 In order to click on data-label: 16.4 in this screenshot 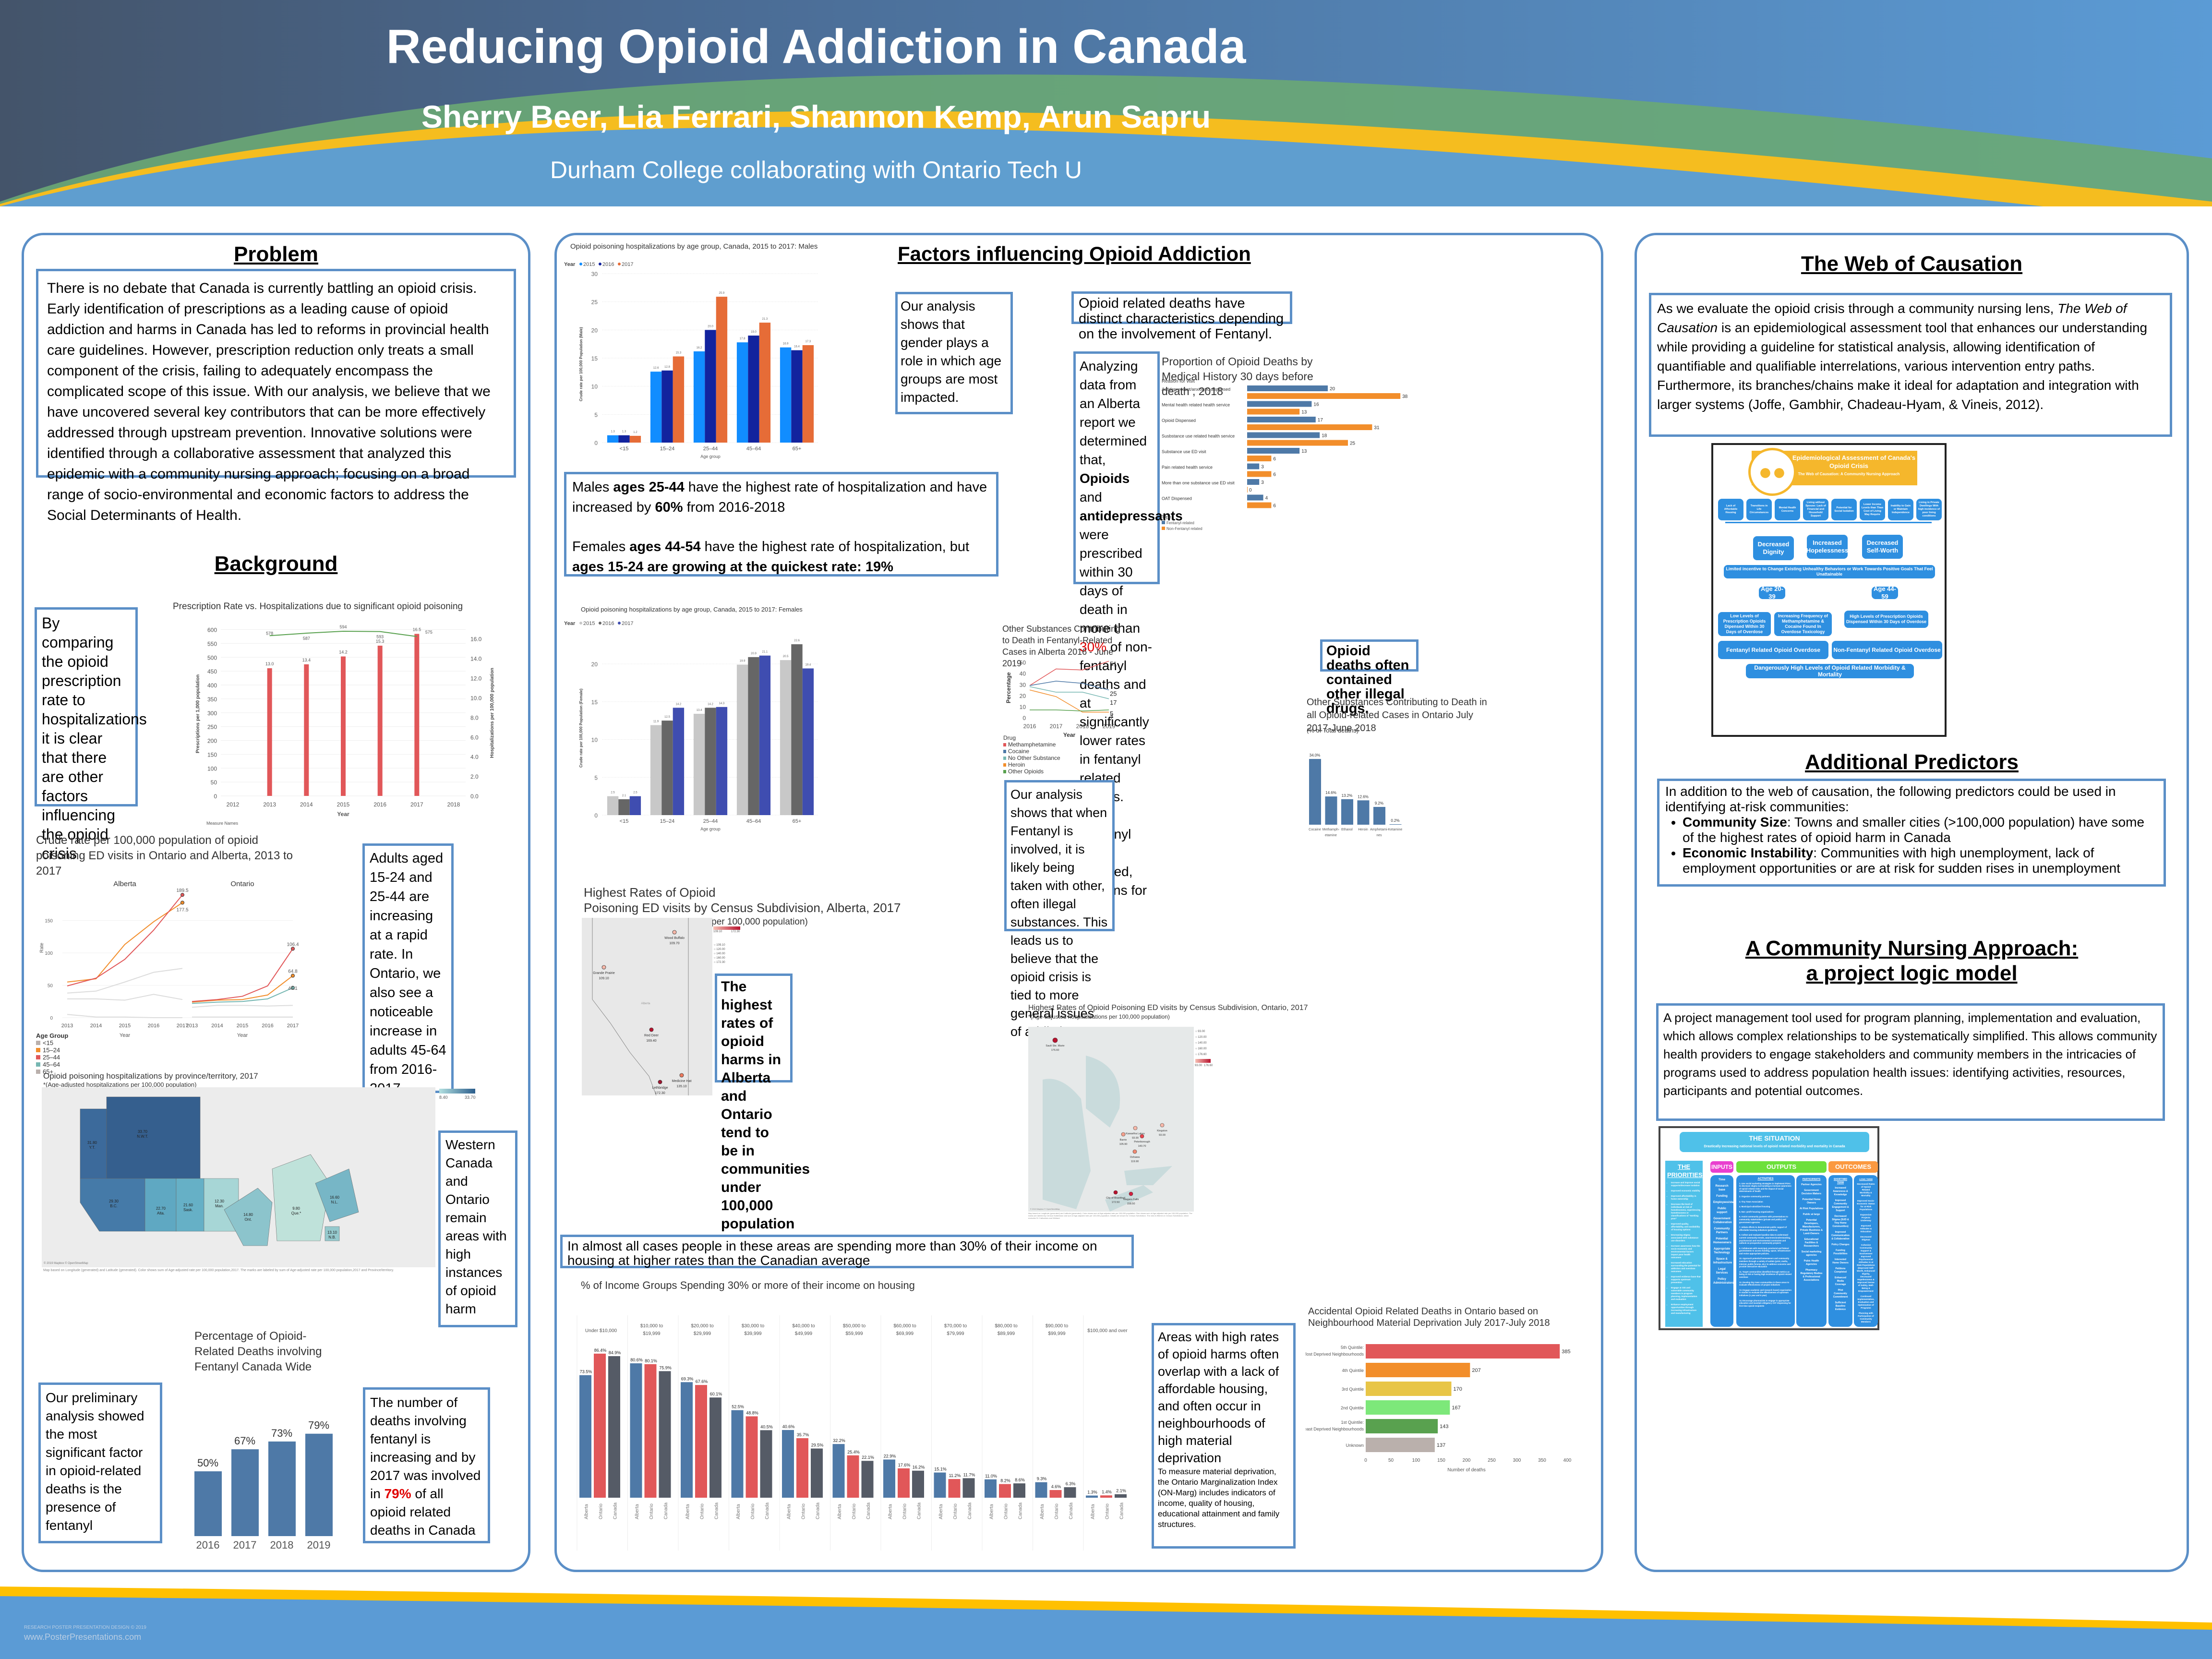, I will do `click(797, 347)`.